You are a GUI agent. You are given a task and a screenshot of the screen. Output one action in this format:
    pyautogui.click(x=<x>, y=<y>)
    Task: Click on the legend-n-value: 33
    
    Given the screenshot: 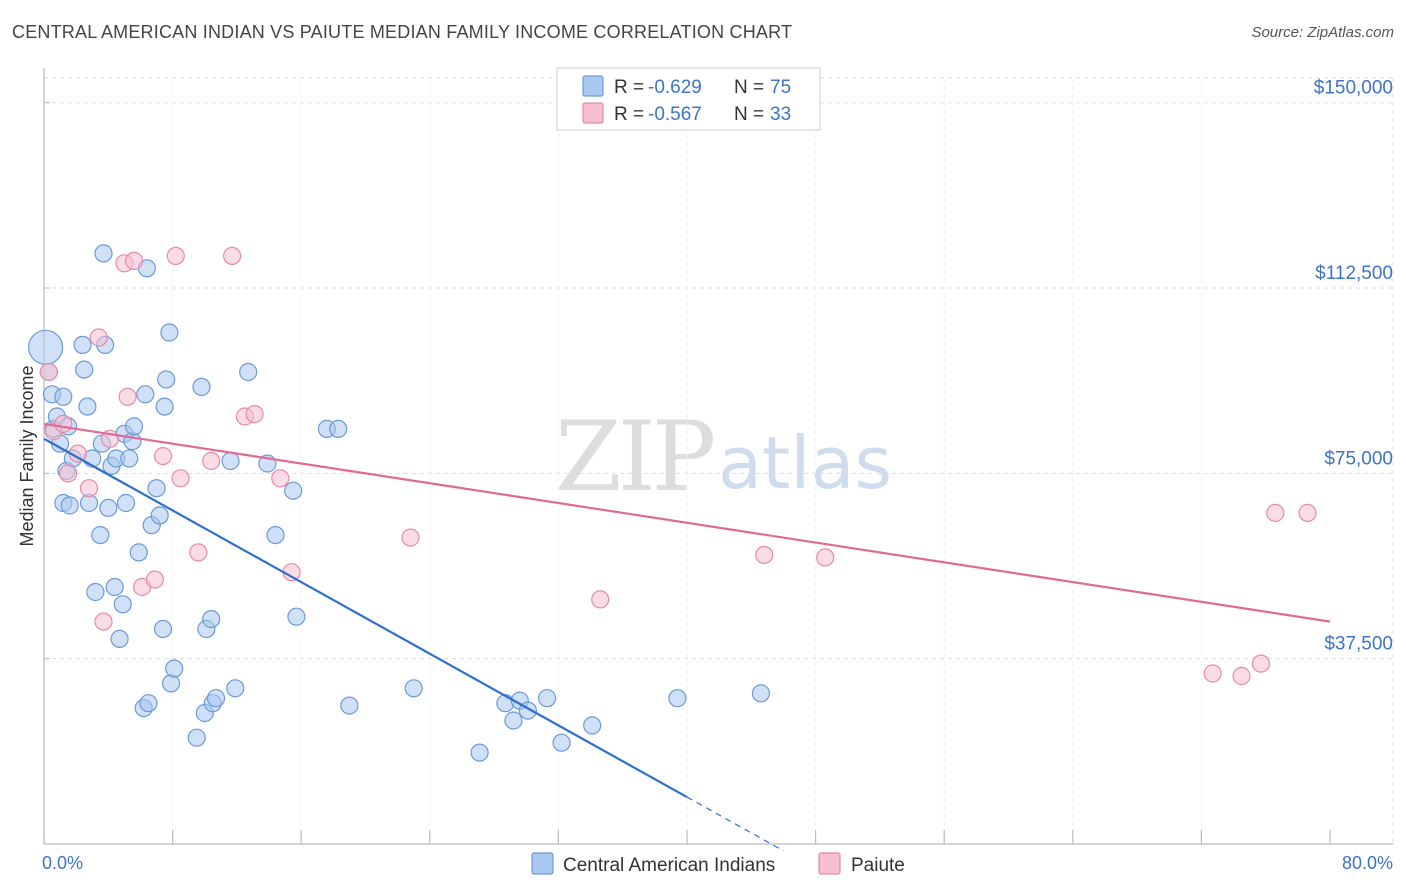 What is the action you would take?
    pyautogui.click(x=780, y=114)
    